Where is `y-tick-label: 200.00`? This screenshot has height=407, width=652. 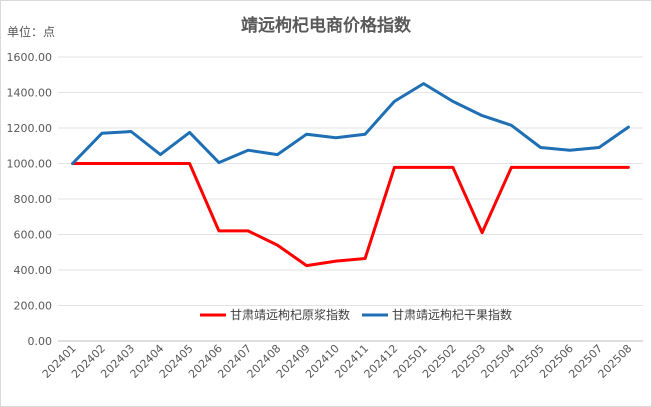 y-tick-label: 200.00 is located at coordinates (33, 306).